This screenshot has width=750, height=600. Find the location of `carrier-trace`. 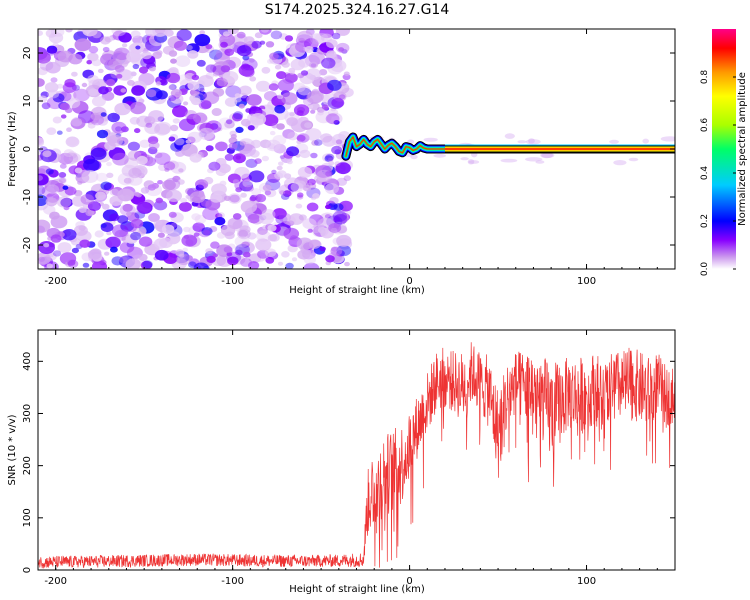

carrier-trace is located at coordinates (508, 146).